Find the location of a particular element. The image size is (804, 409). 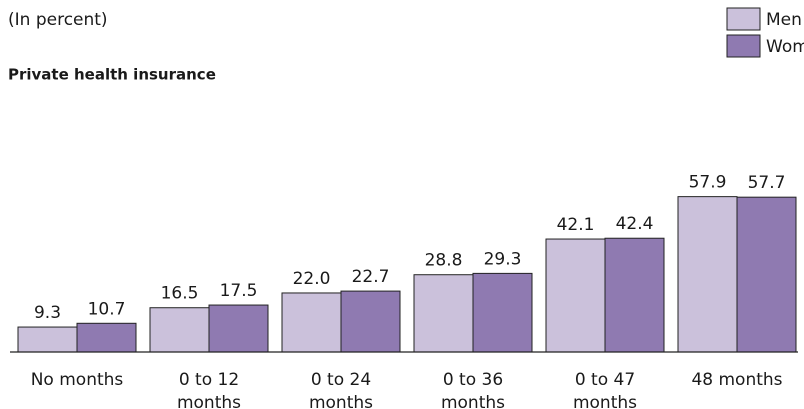

value-label: 42.4 is located at coordinates (635, 224).